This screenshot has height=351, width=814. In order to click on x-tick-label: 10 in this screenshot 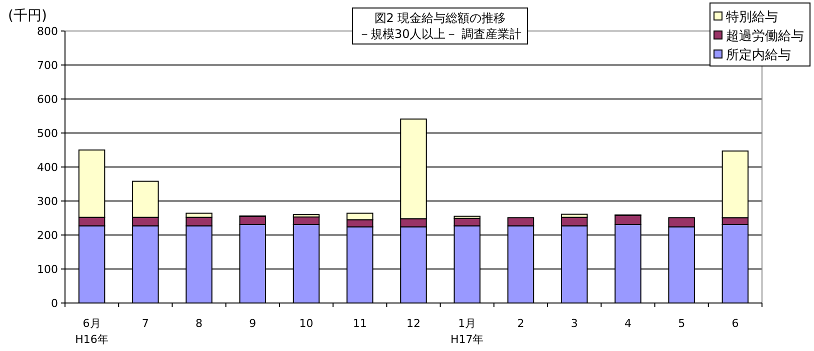, I will do `click(306, 323)`.